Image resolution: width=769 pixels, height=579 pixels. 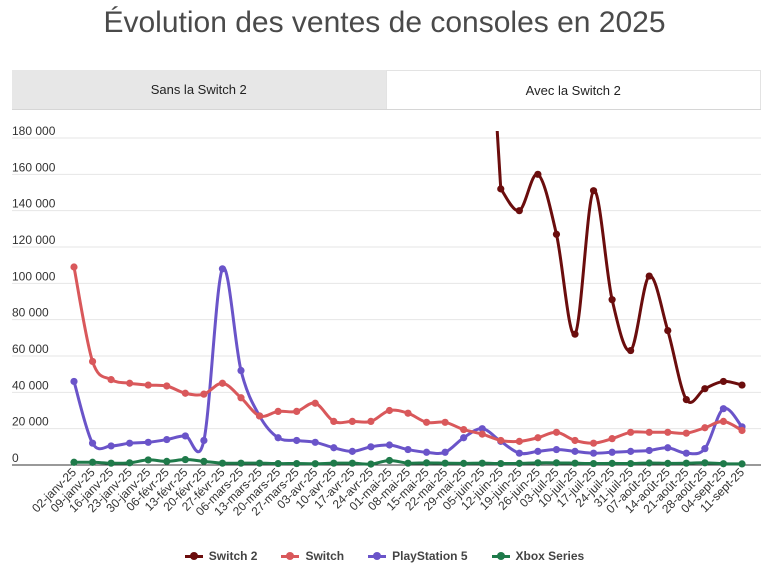 I want to click on y-tick-label: 160 000, so click(x=34, y=167).